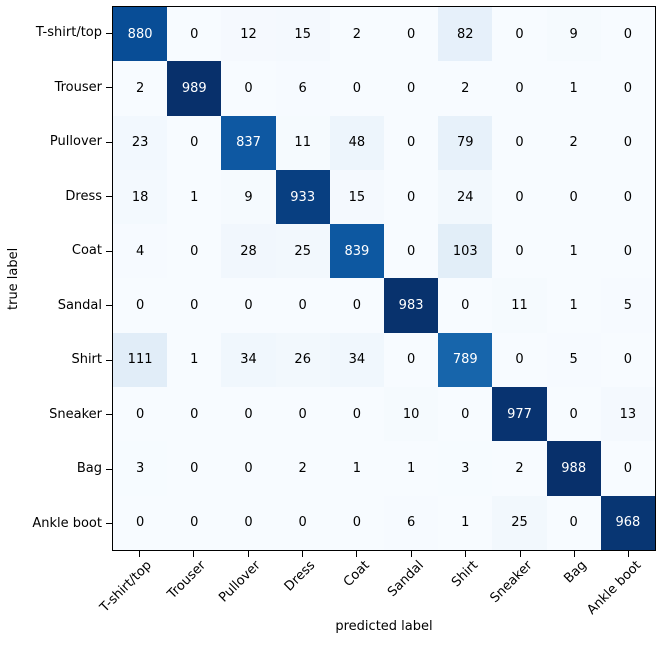 The width and height of the screenshot is (662, 650). Describe the element at coordinates (140, 251) in the screenshot. I see `matrix-cell: 4` at that location.